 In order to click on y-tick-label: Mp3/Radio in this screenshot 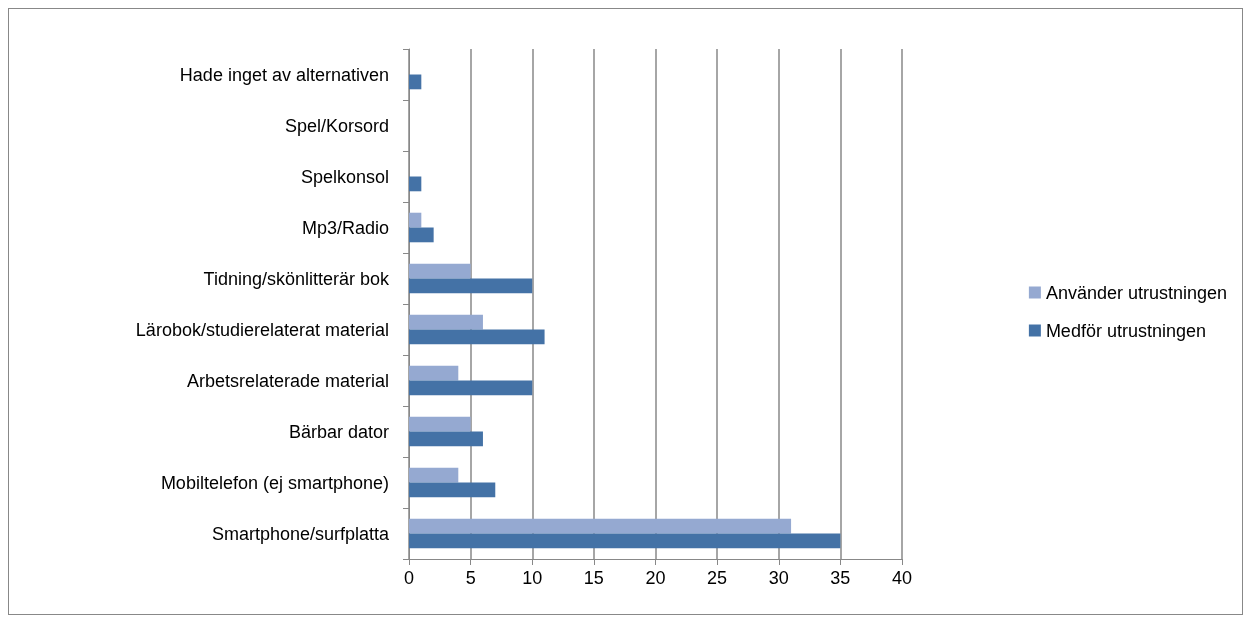, I will do `click(345, 227)`.